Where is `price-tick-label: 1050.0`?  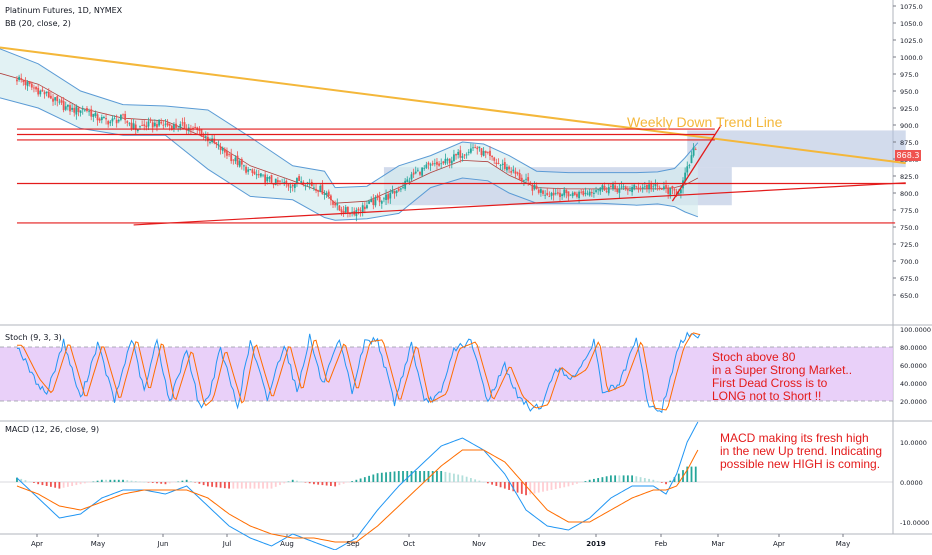 price-tick-label: 1050.0 is located at coordinates (911, 24).